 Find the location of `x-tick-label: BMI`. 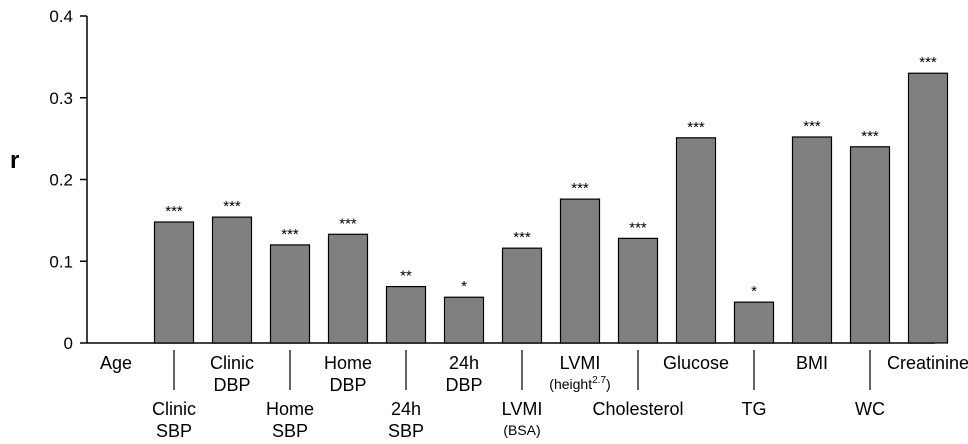

x-tick-label: BMI is located at coordinates (812, 363).